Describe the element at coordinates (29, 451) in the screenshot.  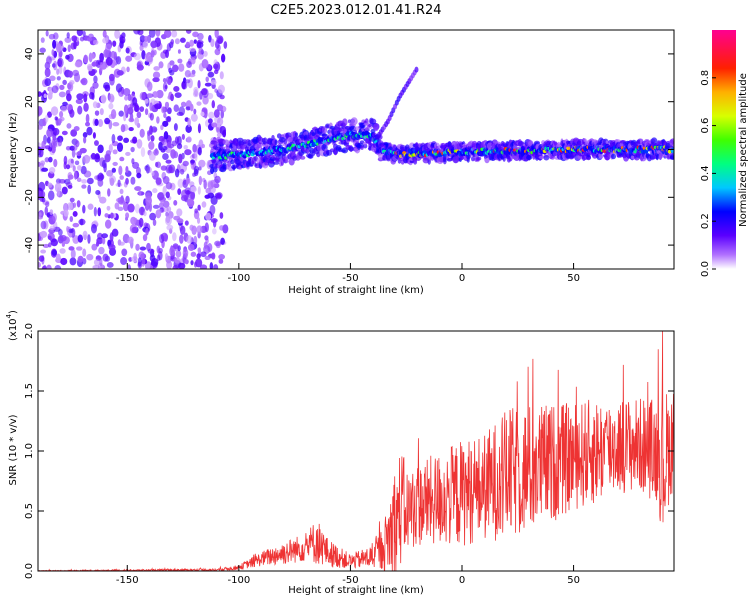
I see `snr-ytick-label: 1.0` at that location.